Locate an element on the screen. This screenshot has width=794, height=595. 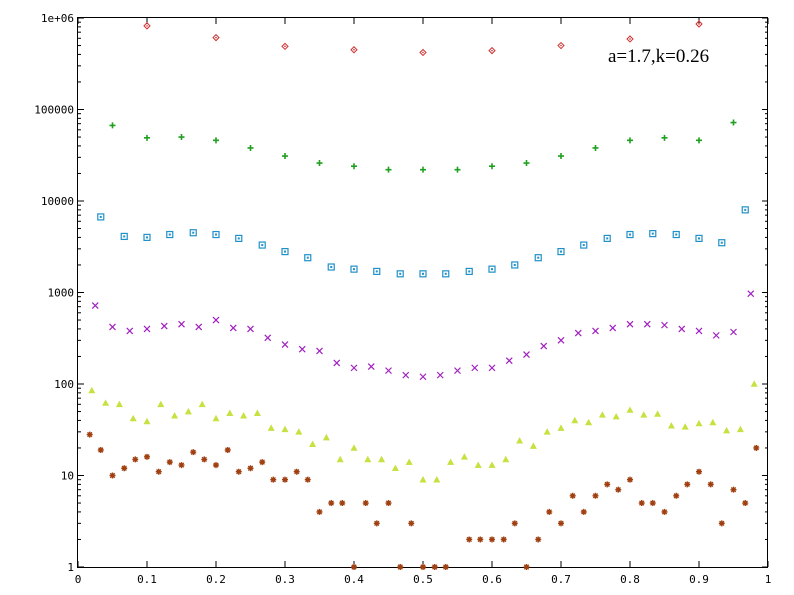
x-tick-label: 0.1 is located at coordinates (147, 579).